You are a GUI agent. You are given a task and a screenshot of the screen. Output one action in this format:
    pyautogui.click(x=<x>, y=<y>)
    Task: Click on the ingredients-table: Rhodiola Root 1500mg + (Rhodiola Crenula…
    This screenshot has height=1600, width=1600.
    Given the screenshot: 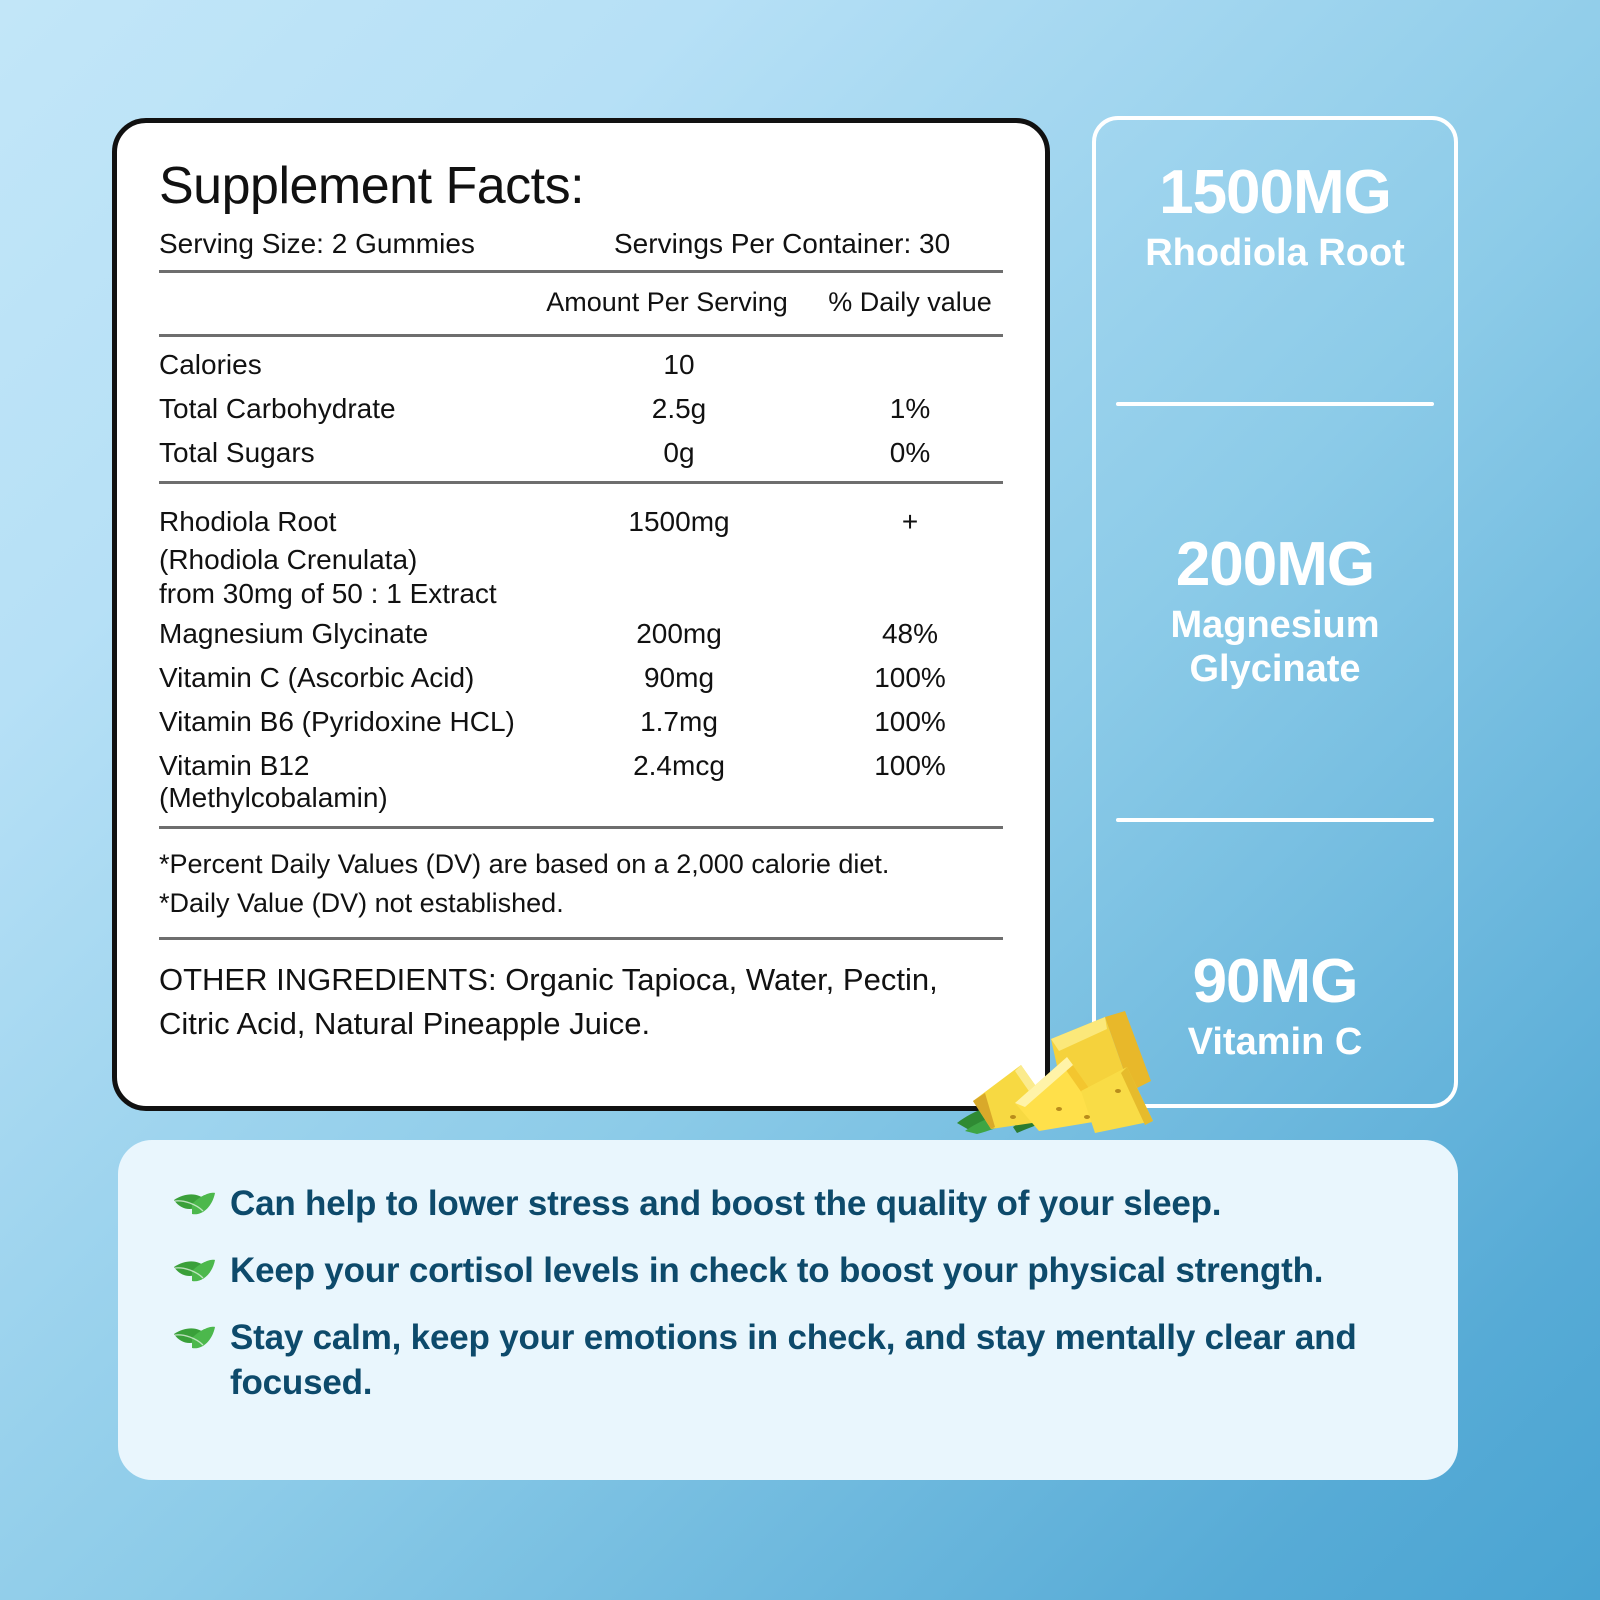 What is the action you would take?
    pyautogui.click(x=581, y=660)
    